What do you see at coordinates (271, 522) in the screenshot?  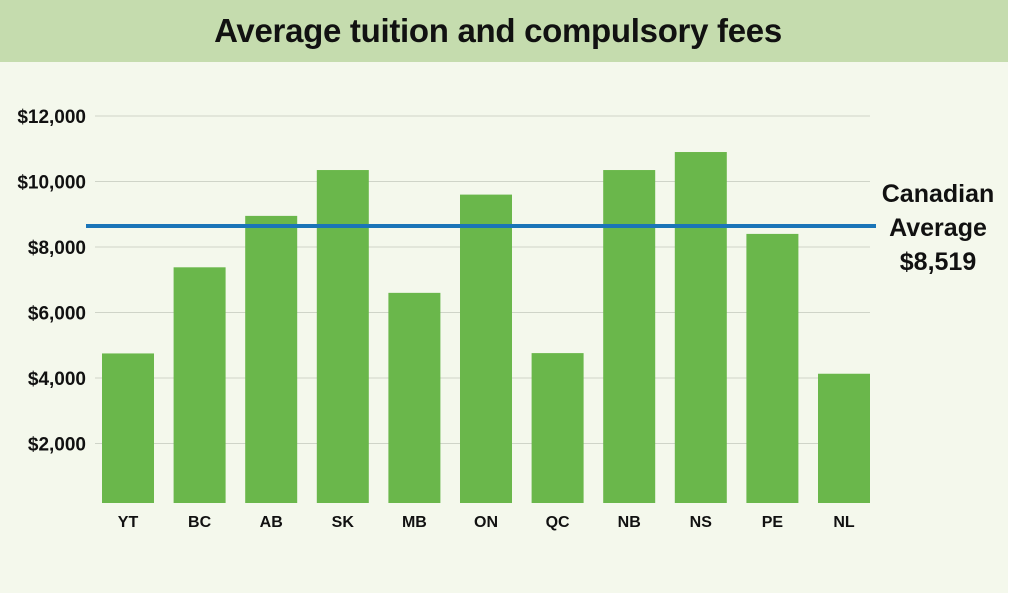 I see `x-tick-label: AB` at bounding box center [271, 522].